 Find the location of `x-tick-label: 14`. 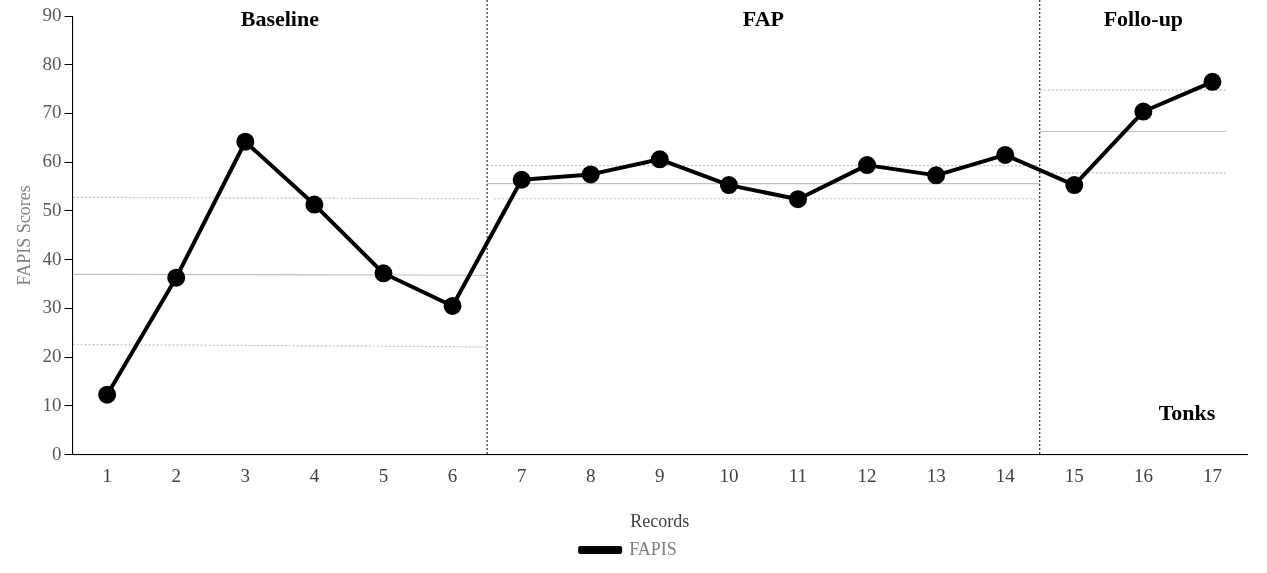

x-tick-label: 14 is located at coordinates (1005, 475).